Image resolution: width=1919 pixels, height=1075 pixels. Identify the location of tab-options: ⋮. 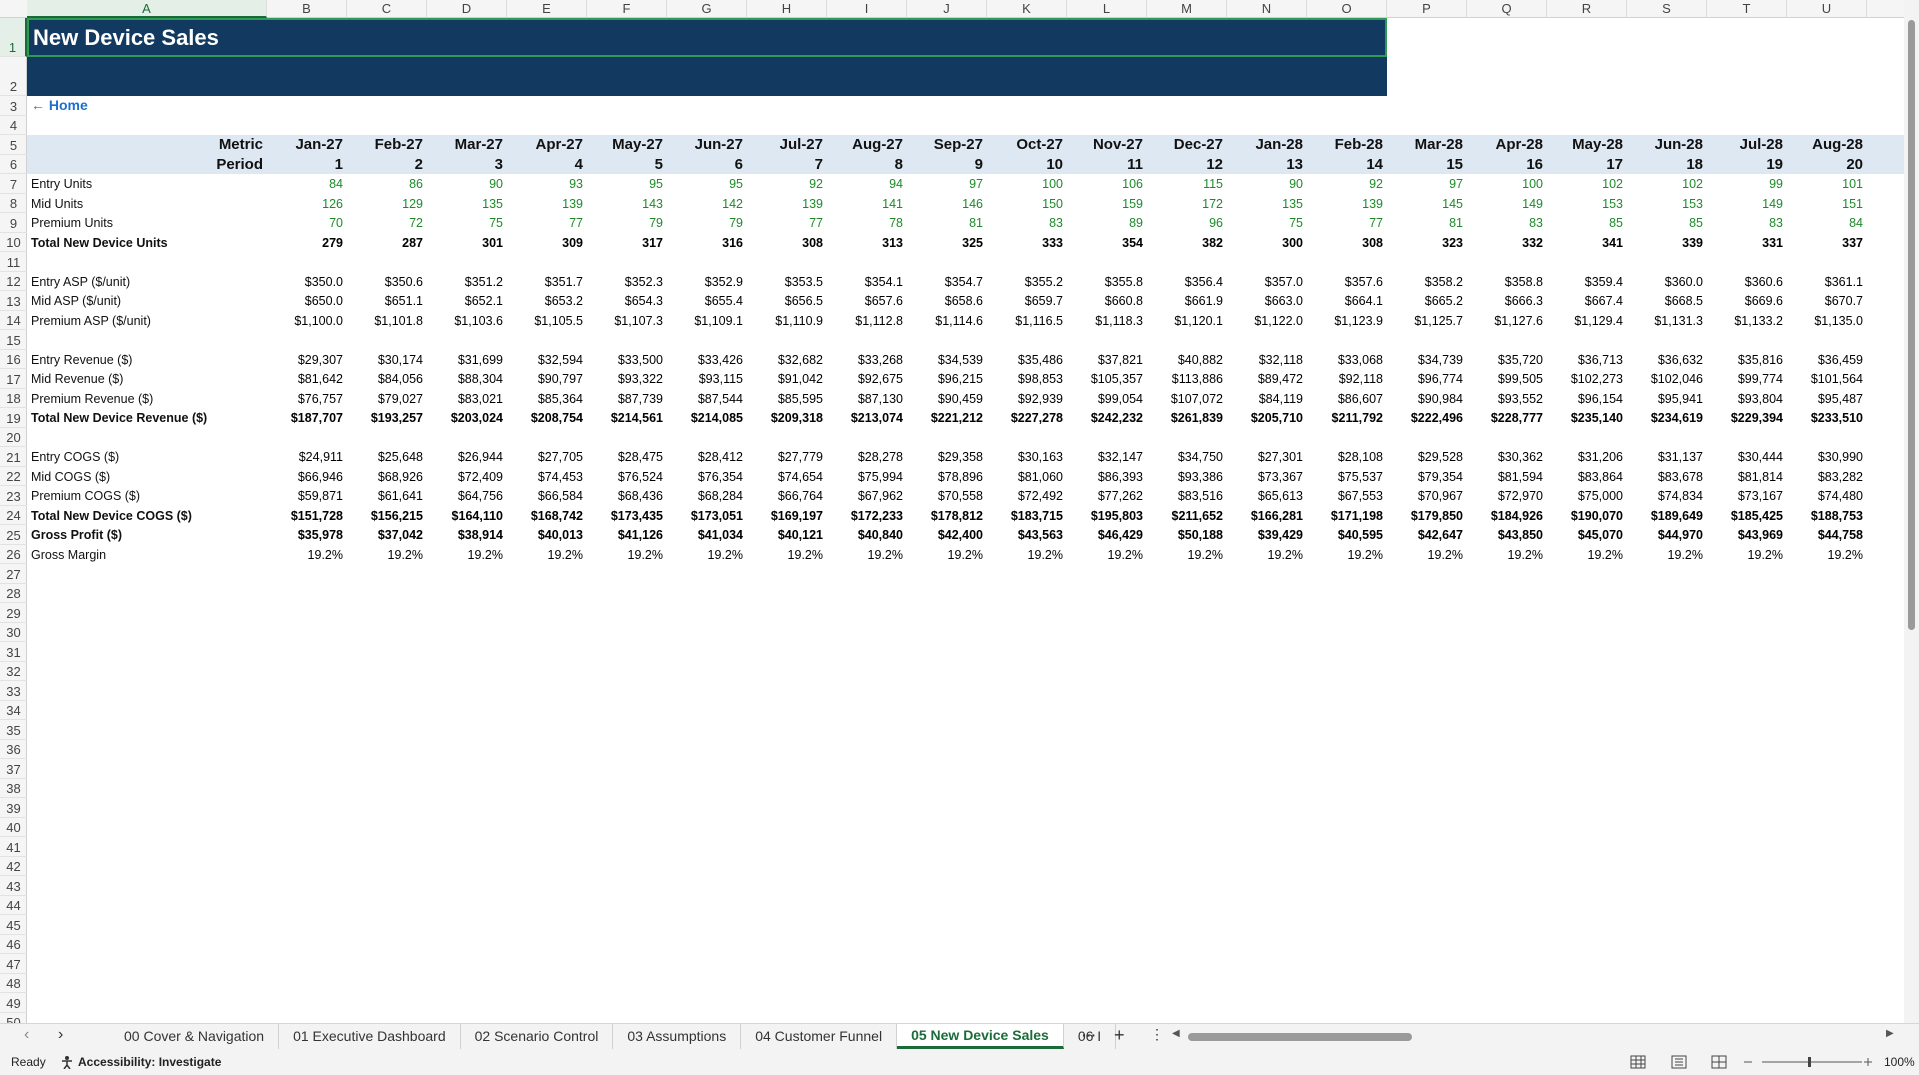
(1157, 1034).